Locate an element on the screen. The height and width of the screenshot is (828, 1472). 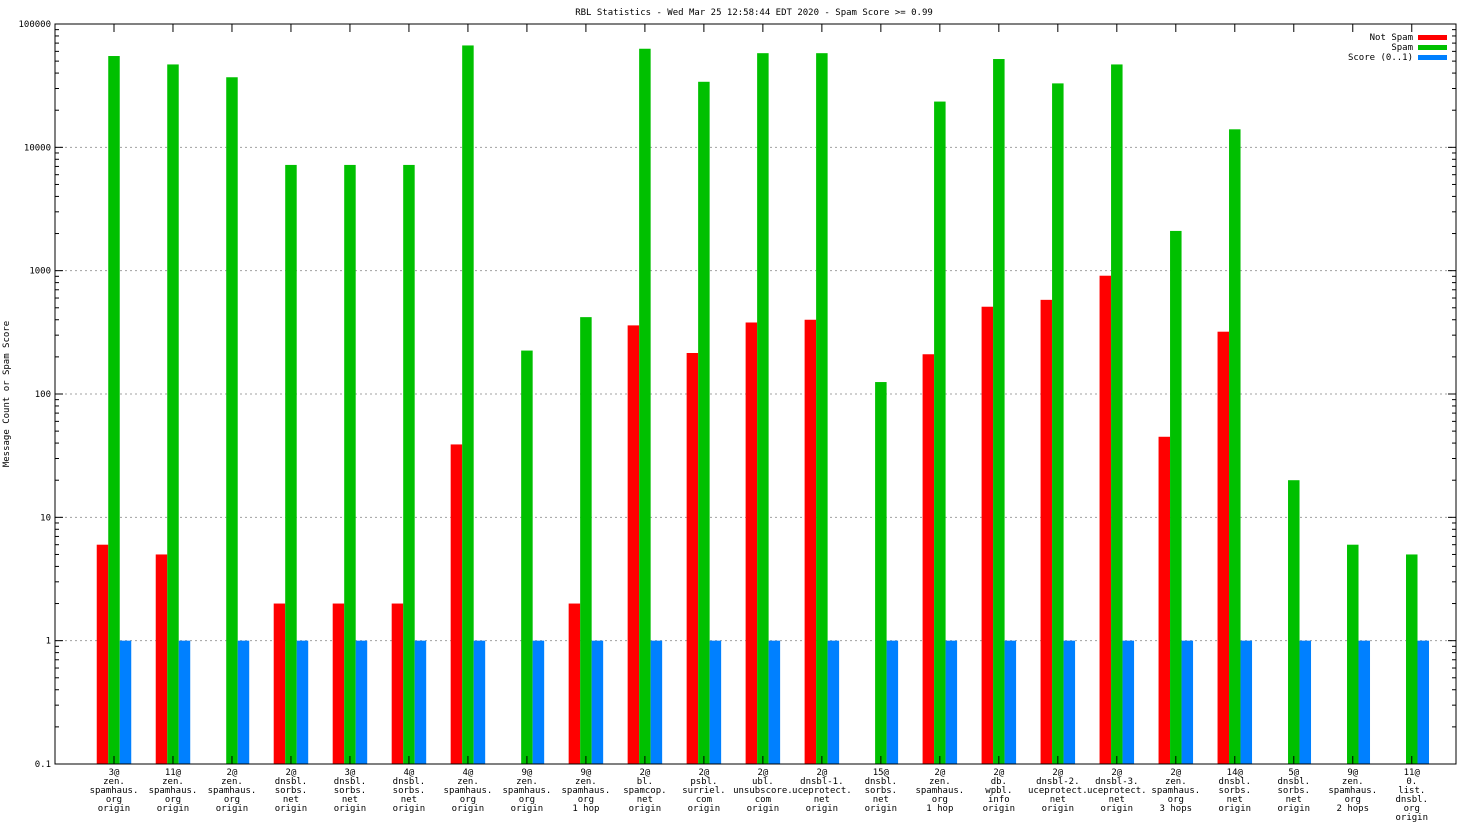
y-tick-label: 1 is located at coordinates (48, 642).